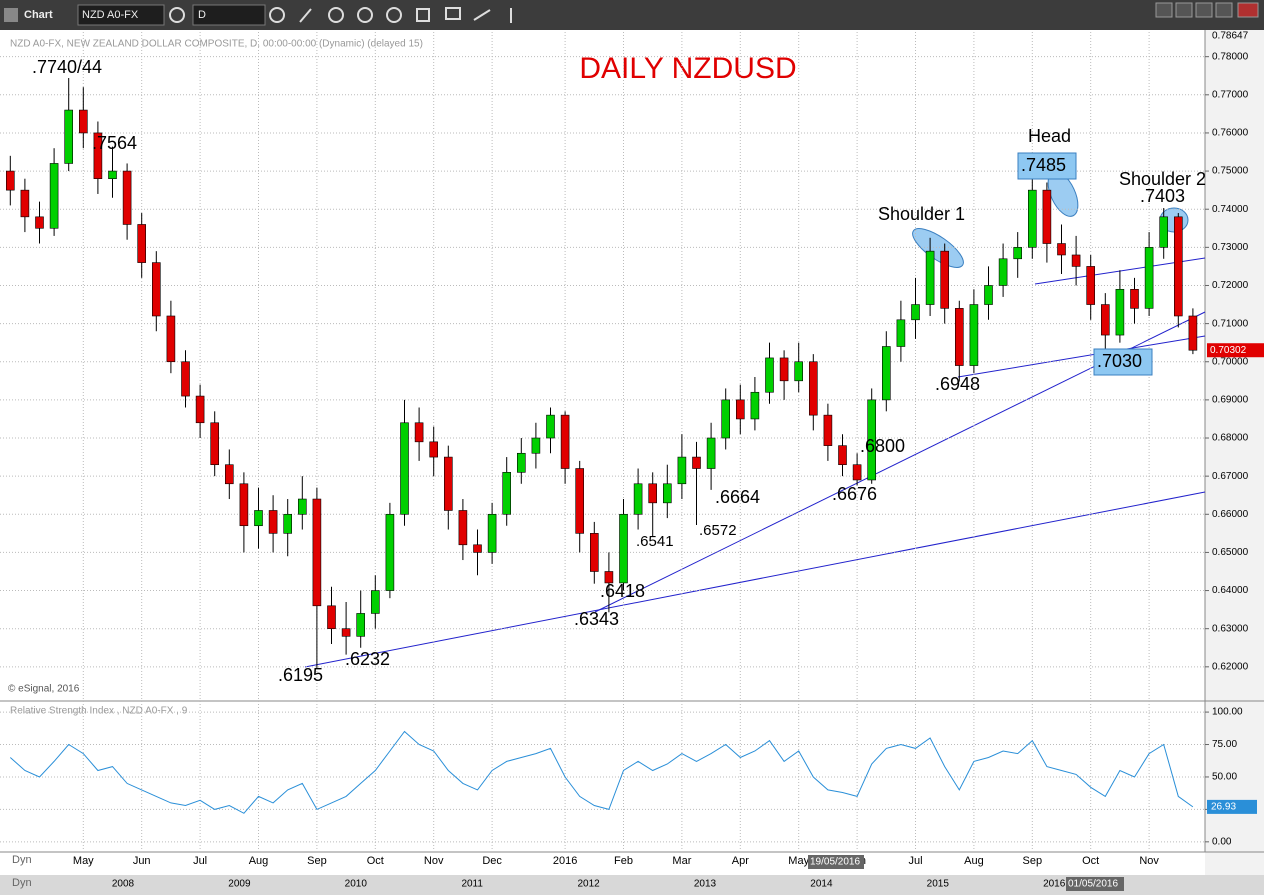  What do you see at coordinates (1232, 806) in the screenshot?
I see `last-rsi-marker` at bounding box center [1232, 806].